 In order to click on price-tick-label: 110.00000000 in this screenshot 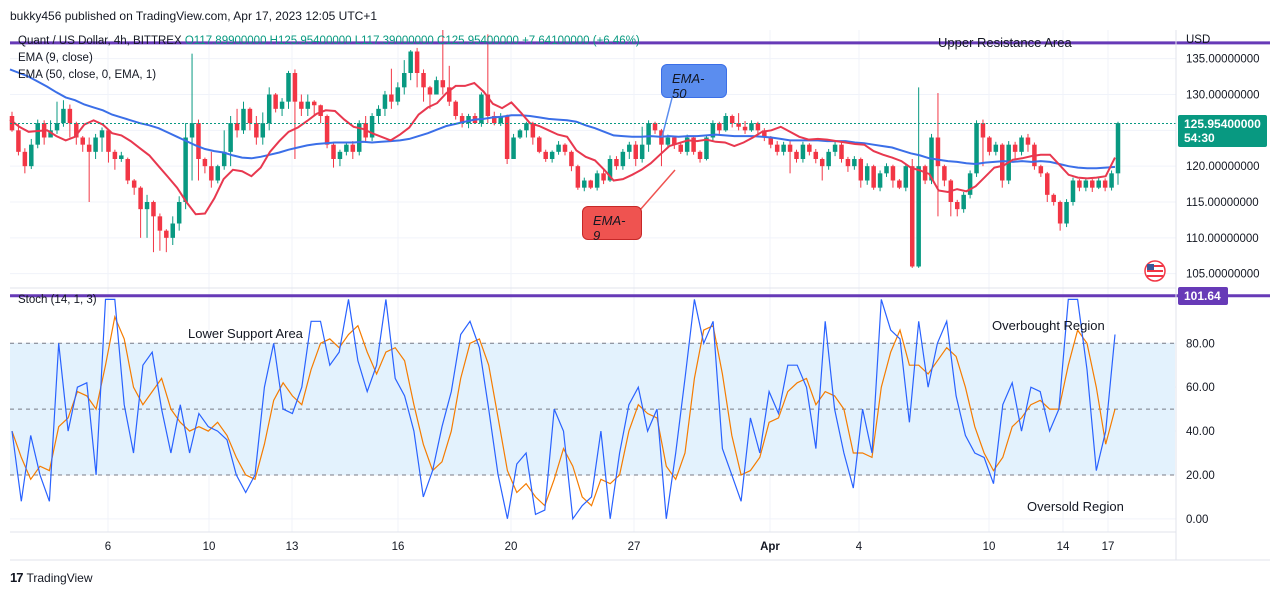, I will do `click(1222, 239)`.